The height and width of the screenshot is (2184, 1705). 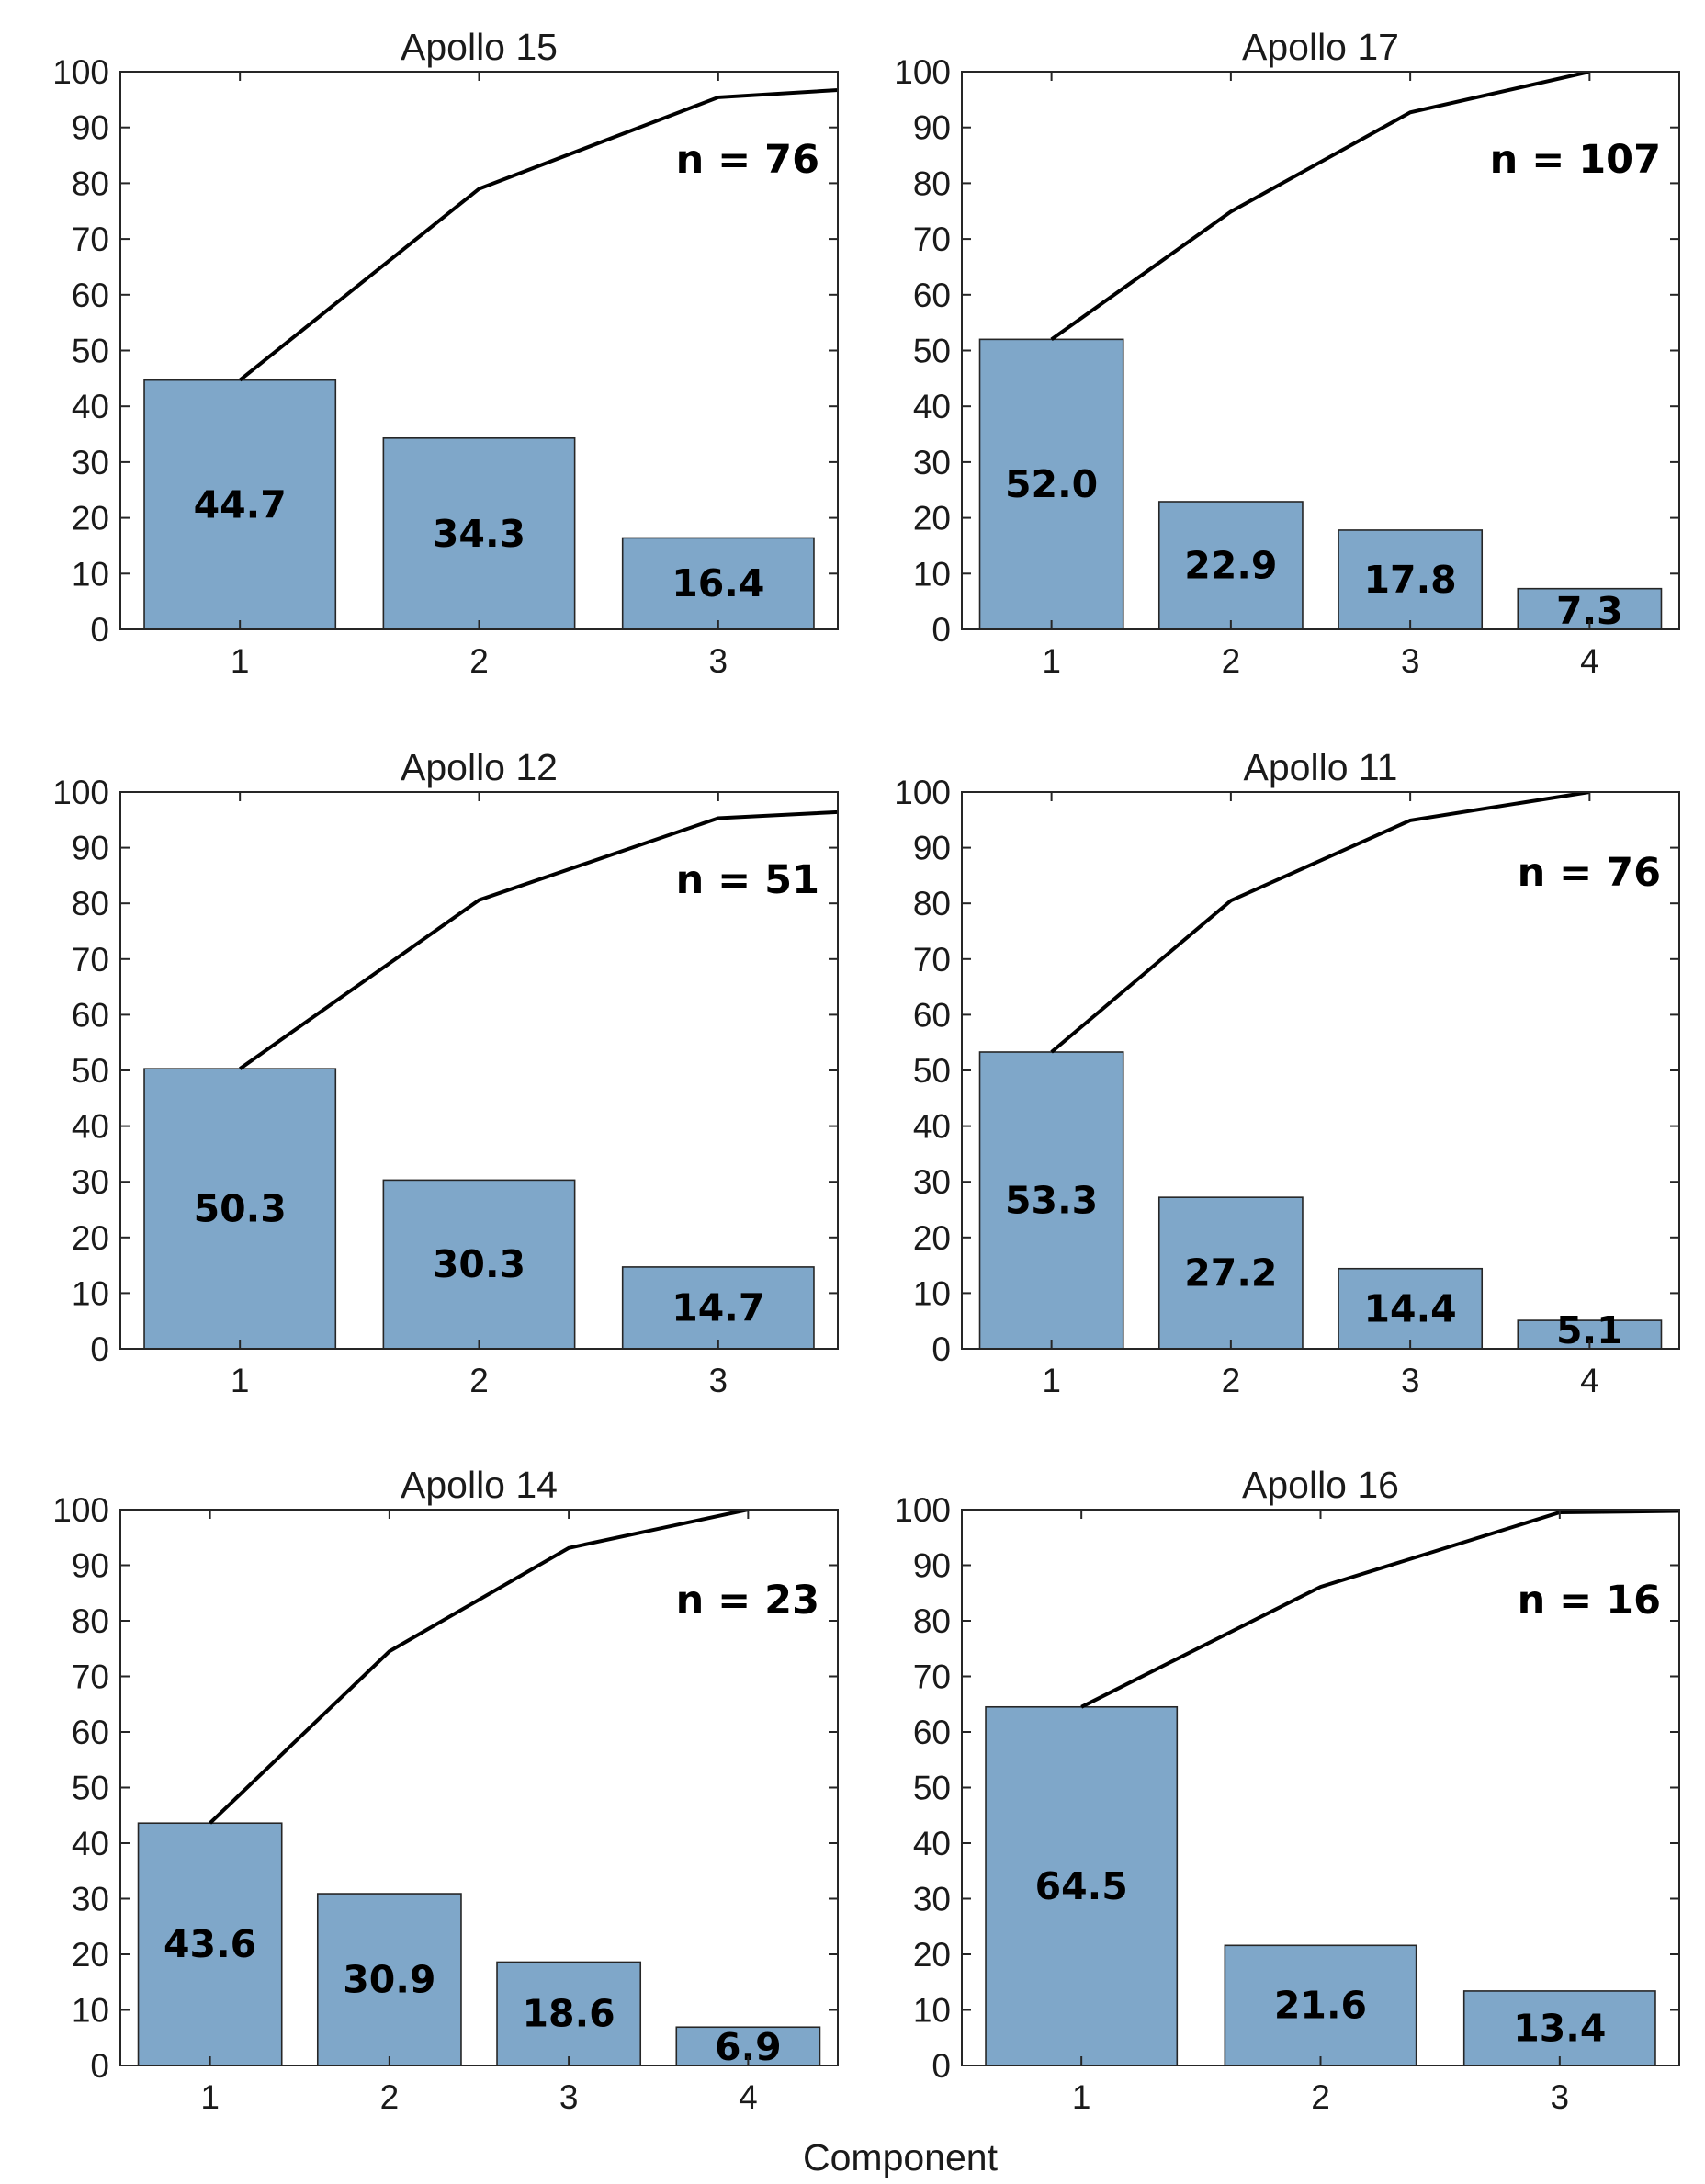 I want to click on bar-value-label: 17.8, so click(x=1411, y=580).